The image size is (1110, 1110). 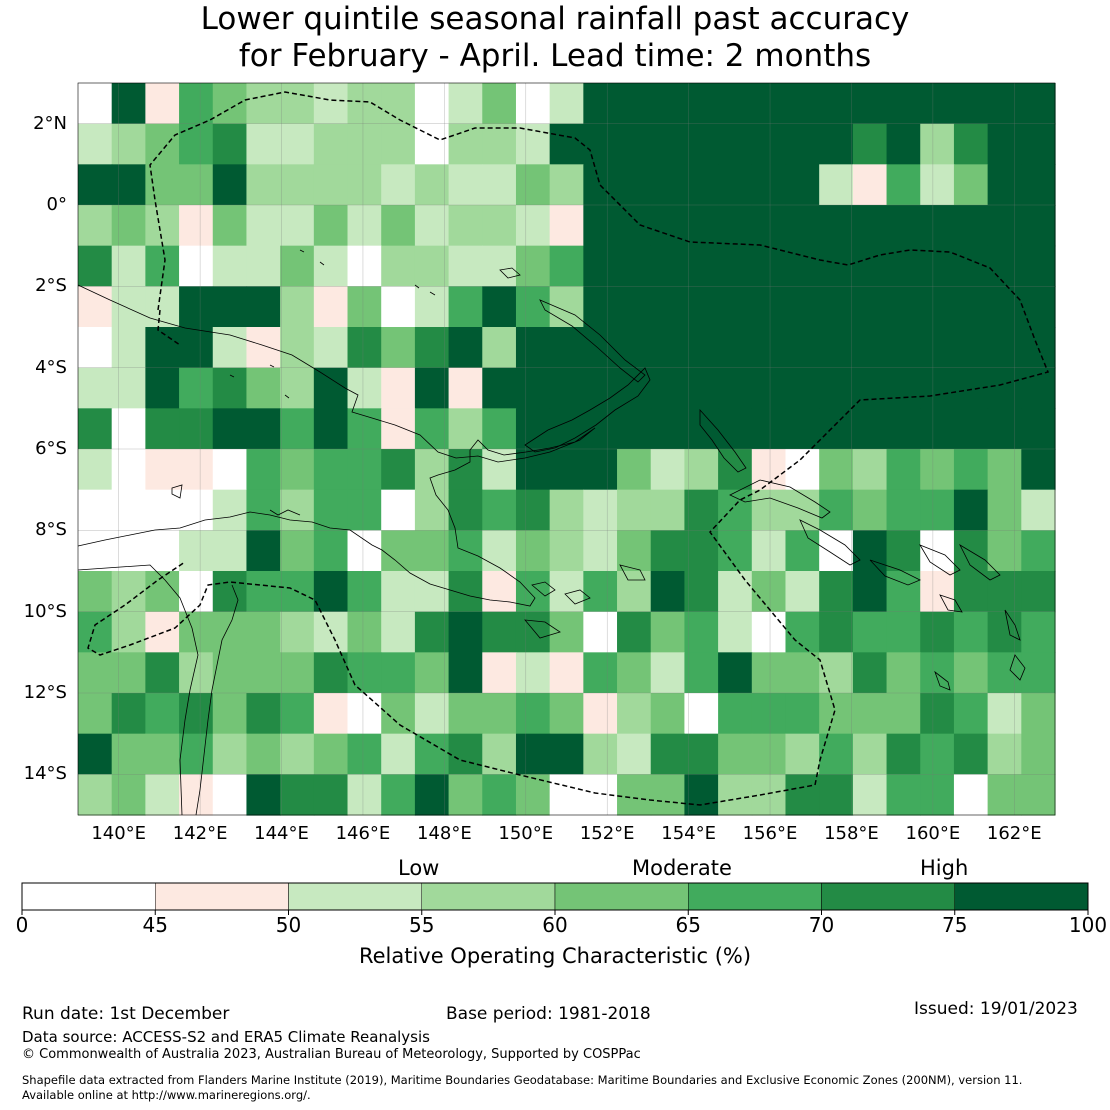 I want to click on latitude-tick-label: 10°S, so click(x=45, y=611).